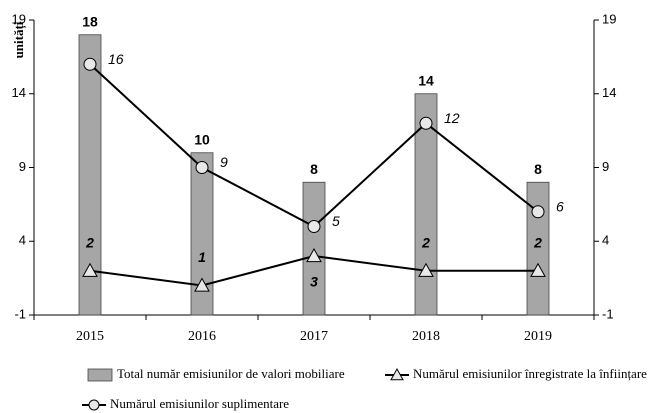 The width and height of the screenshot is (650, 413). Describe the element at coordinates (100, 375) in the screenshot. I see `legend-swatch` at that location.